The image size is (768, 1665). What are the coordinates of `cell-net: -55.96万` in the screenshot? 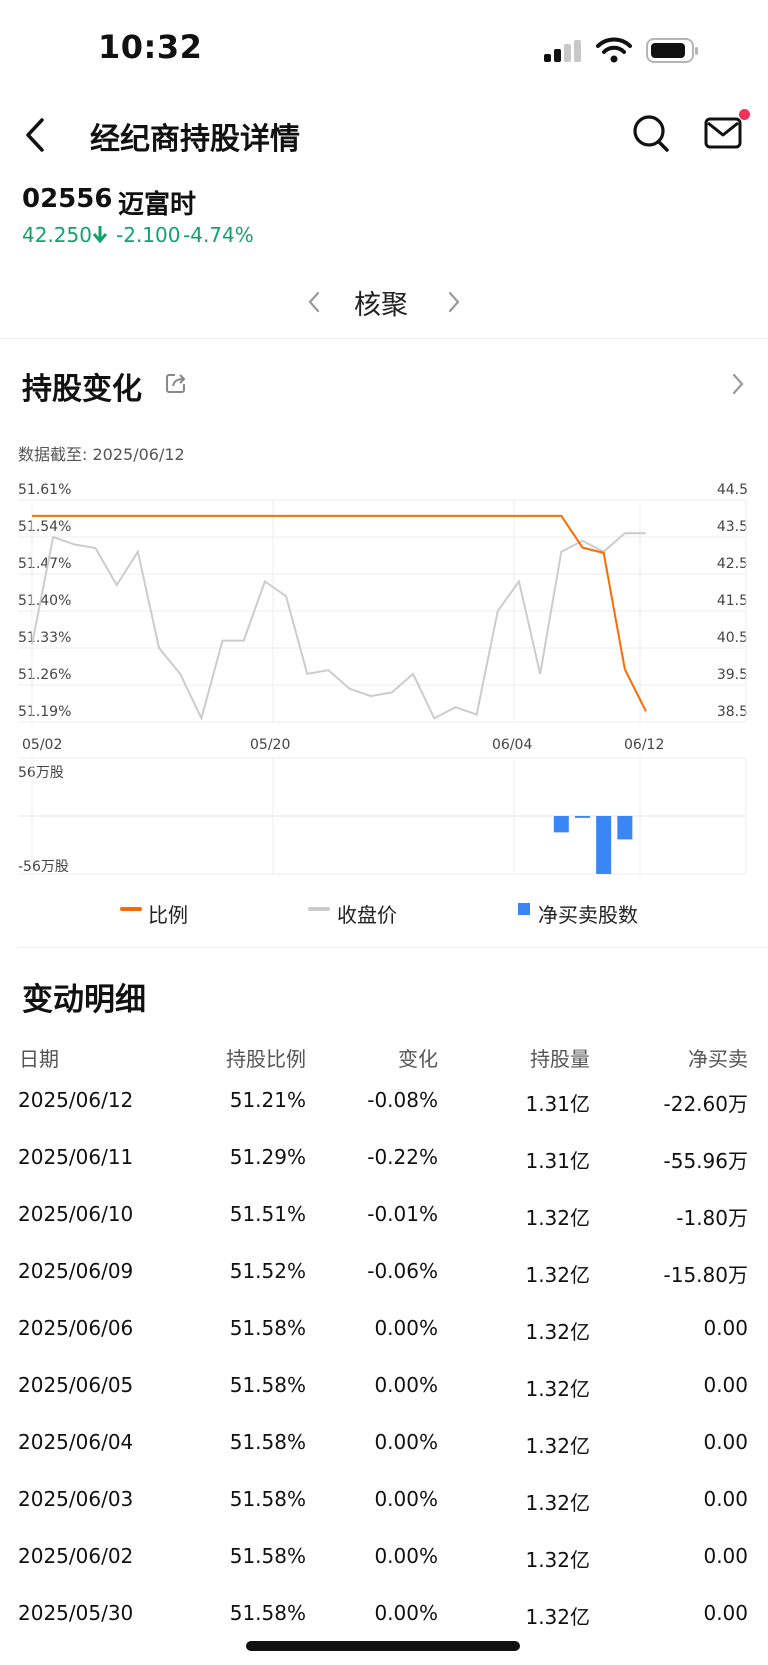 It's located at (705, 1161).